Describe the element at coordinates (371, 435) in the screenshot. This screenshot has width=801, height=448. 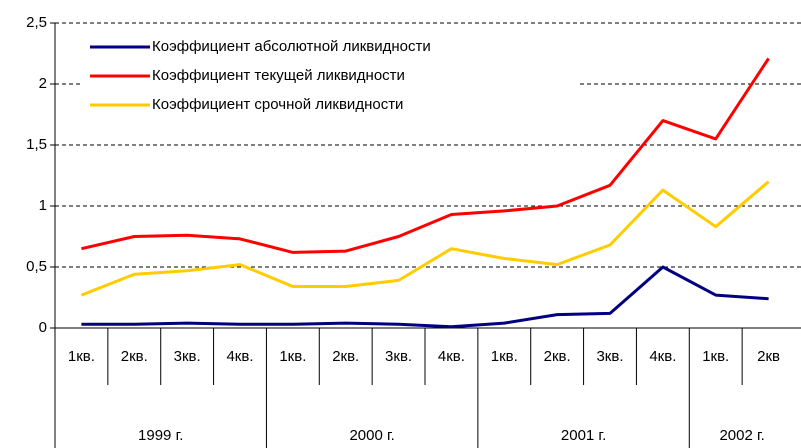
I see `group-label: 2000 г.` at that location.